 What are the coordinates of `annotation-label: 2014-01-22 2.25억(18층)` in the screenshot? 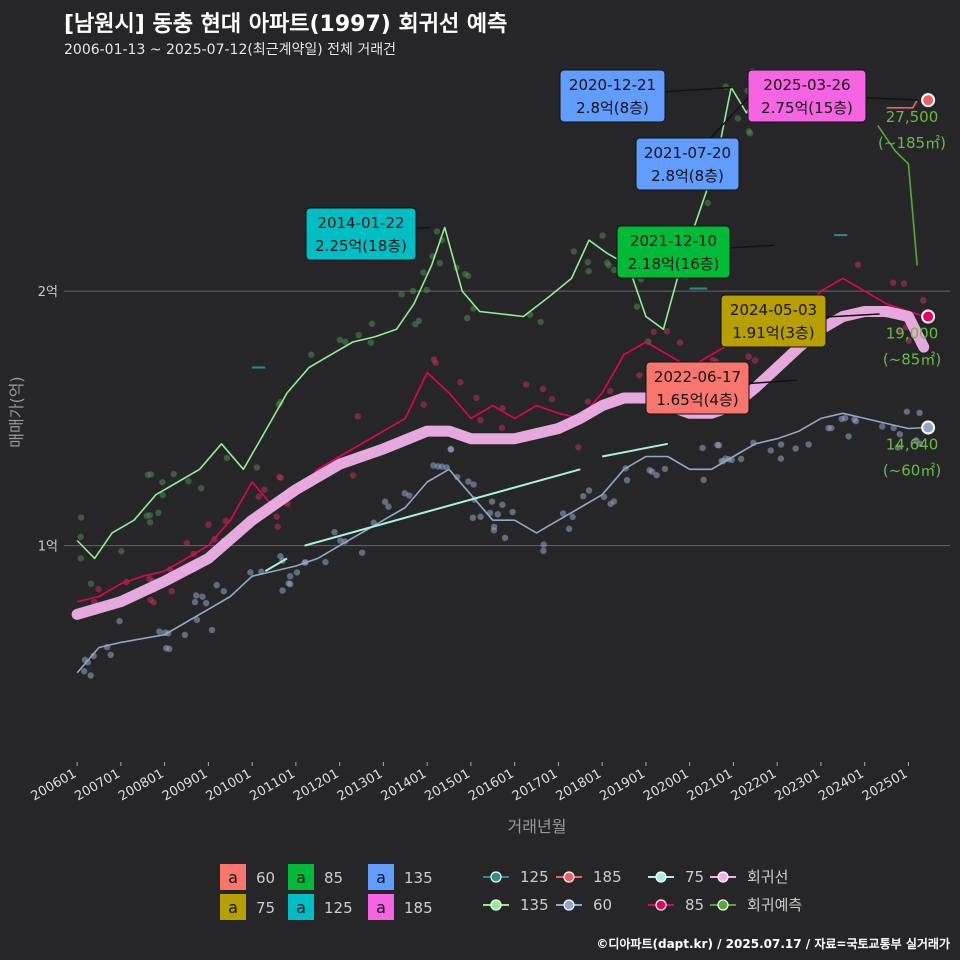 It's located at (367, 234).